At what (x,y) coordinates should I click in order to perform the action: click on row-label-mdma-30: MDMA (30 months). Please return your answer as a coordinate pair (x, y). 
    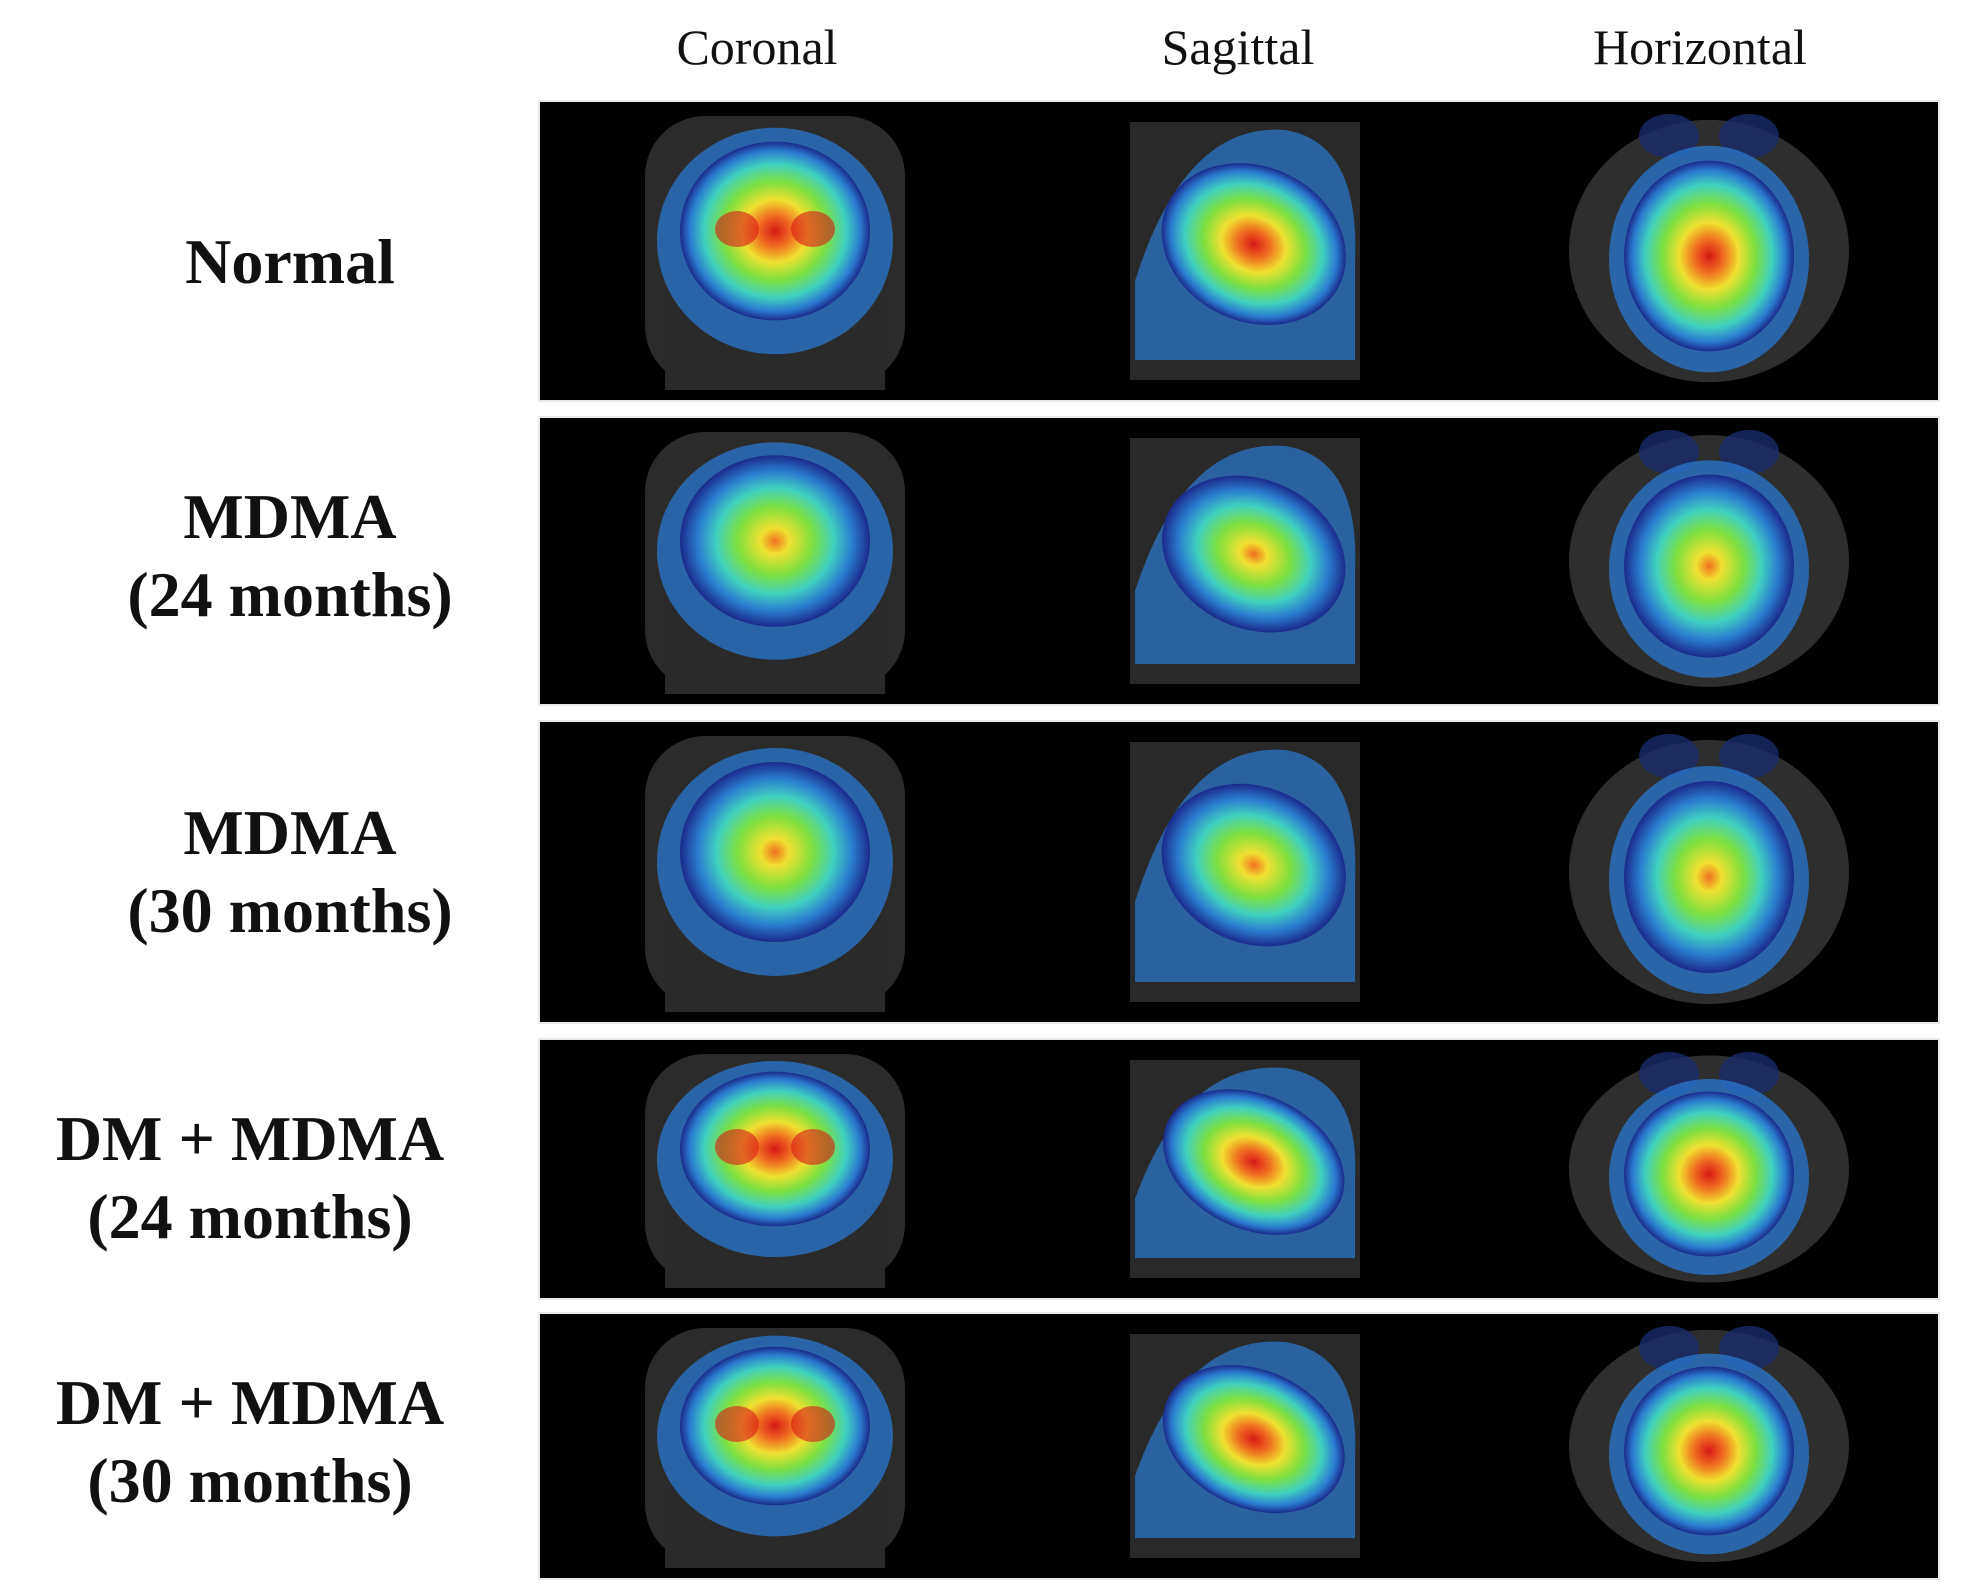
    Looking at the image, I should click on (290, 872).